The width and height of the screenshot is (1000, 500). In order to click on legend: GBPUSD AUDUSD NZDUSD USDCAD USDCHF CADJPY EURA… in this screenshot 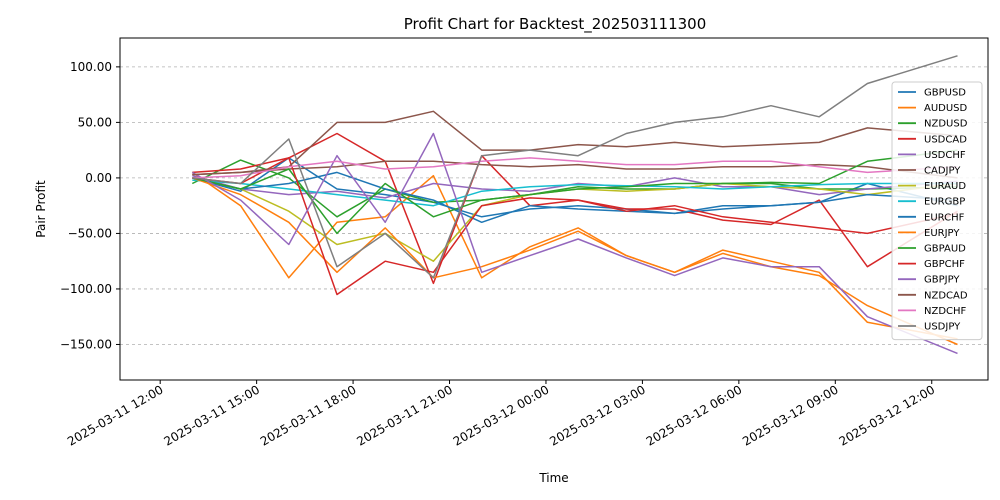, I will do `click(937, 211)`.